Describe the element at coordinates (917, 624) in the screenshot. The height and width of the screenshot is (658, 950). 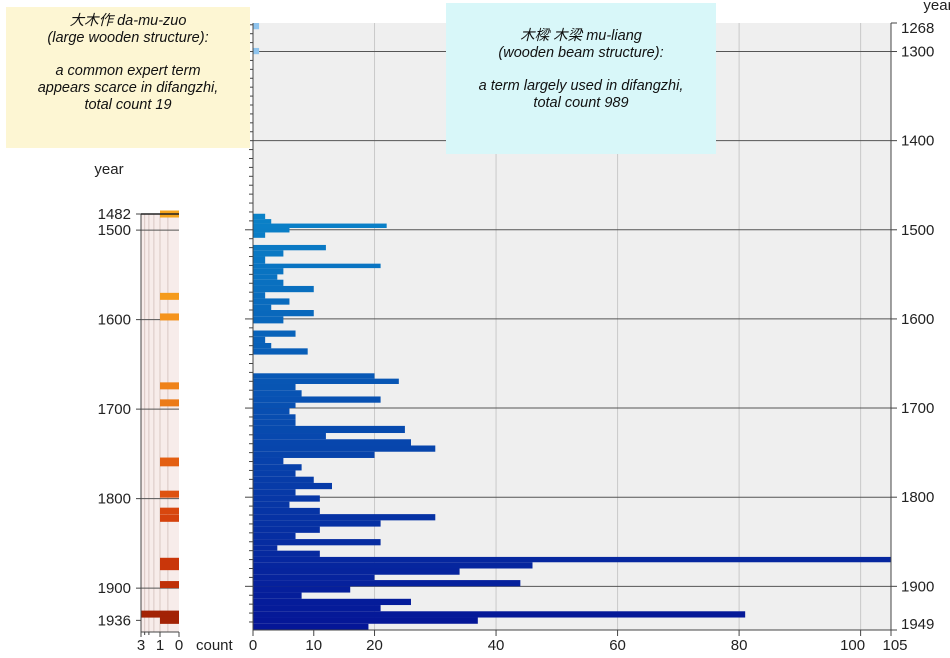
I see `main-y-tick-label: 1949` at that location.